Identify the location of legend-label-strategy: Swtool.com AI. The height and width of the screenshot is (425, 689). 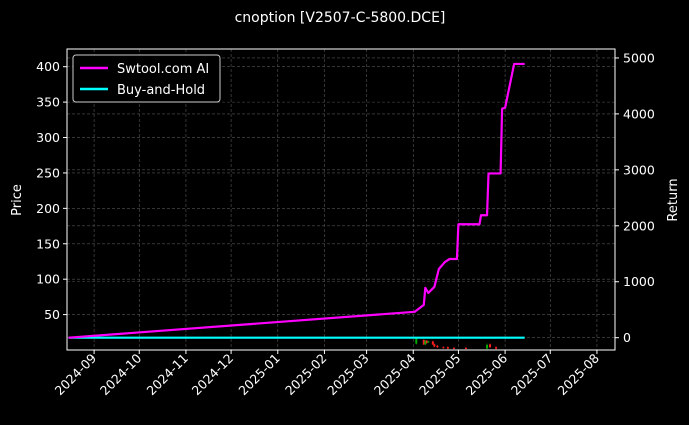
(163, 69).